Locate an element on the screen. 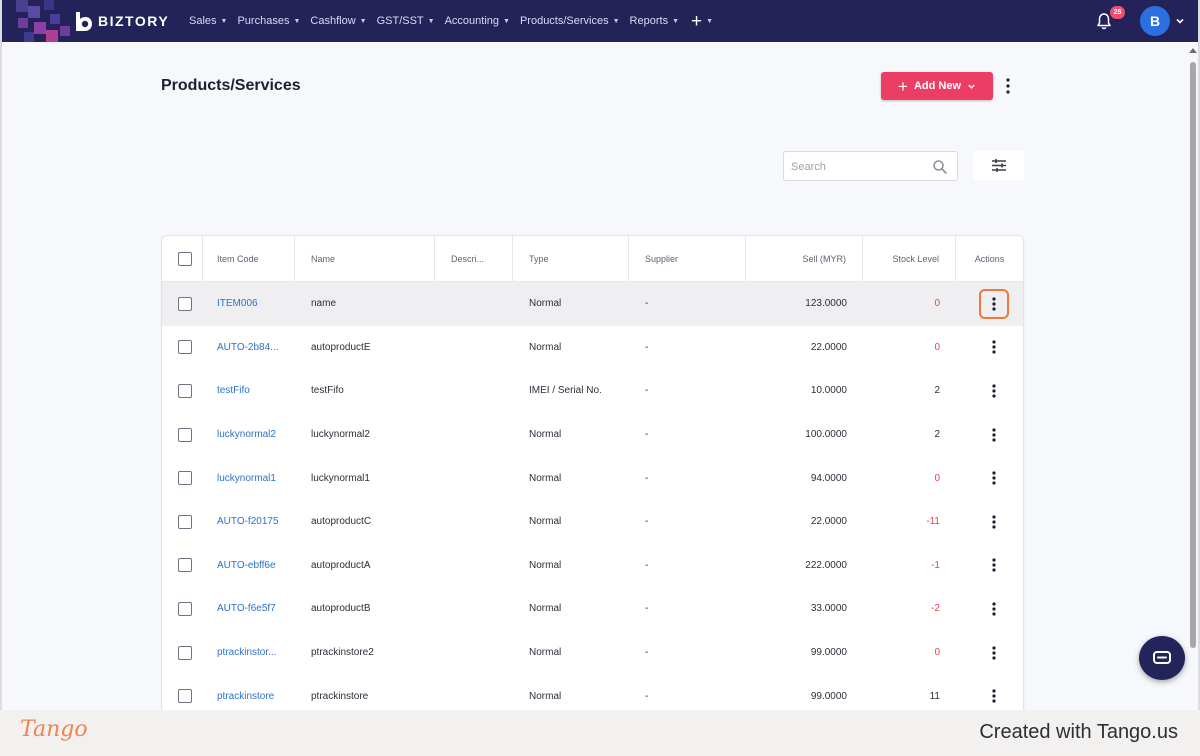  menu-purchases: Purchases ▼ is located at coordinates (268, 21).